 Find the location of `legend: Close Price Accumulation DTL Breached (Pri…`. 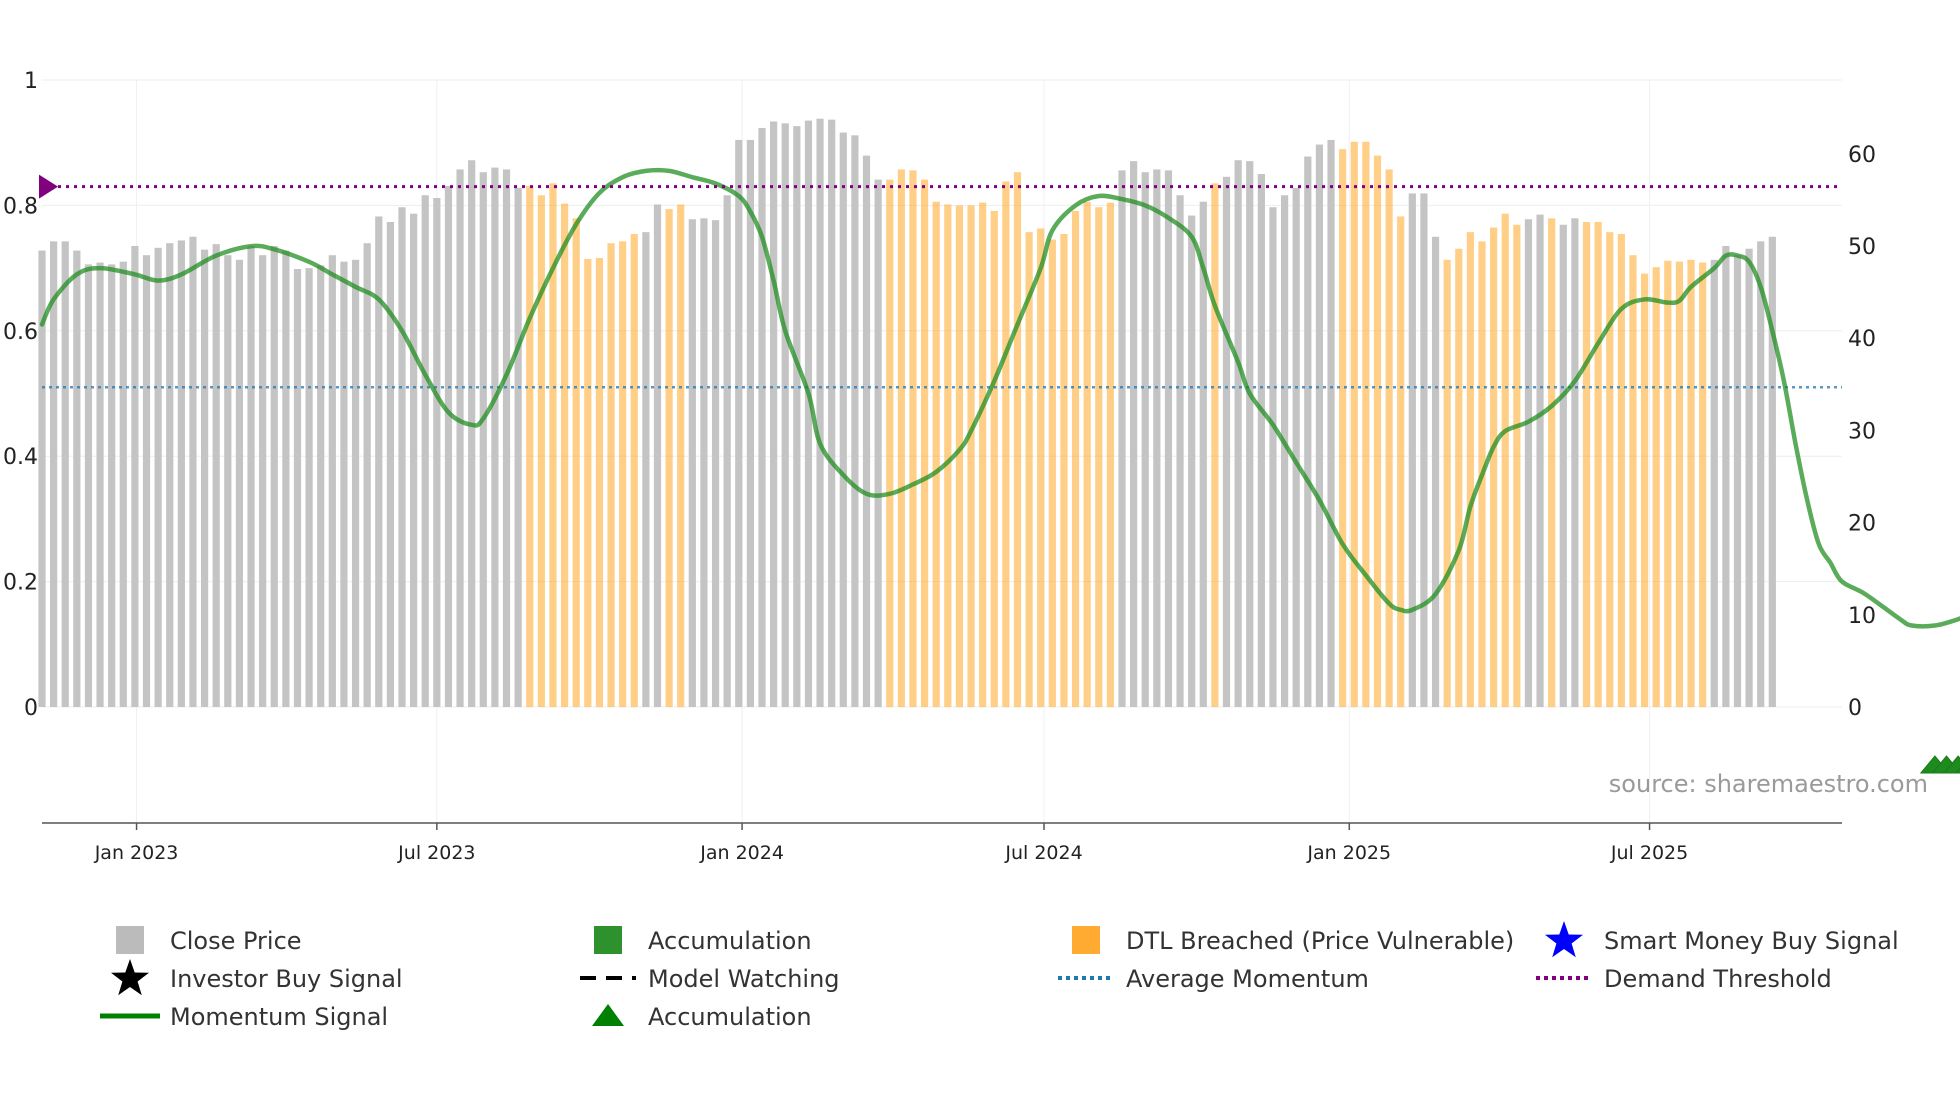

legend: Close Price Accumulation DTL Breached (Pri… is located at coordinates (999, 976).